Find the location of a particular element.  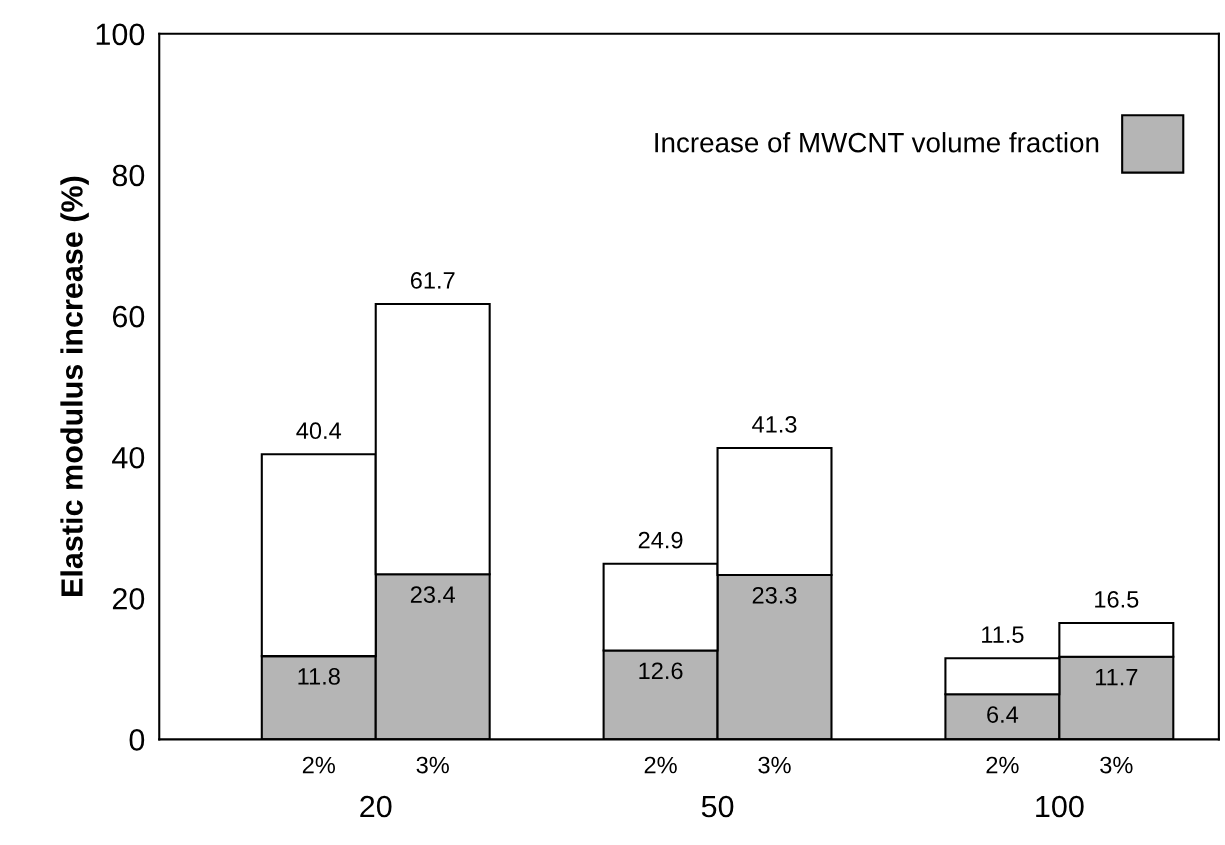

total-label: 24.9 is located at coordinates (660, 540).